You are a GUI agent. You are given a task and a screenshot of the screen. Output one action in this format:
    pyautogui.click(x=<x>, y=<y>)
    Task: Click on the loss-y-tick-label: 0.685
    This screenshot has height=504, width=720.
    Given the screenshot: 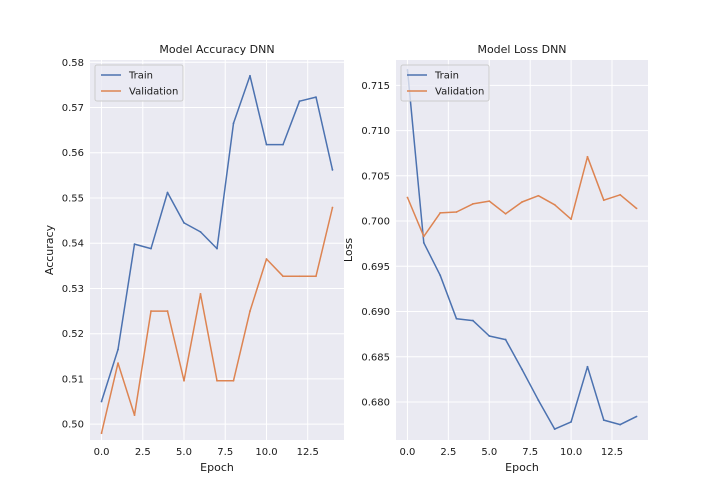 What is the action you would take?
    pyautogui.click(x=375, y=357)
    